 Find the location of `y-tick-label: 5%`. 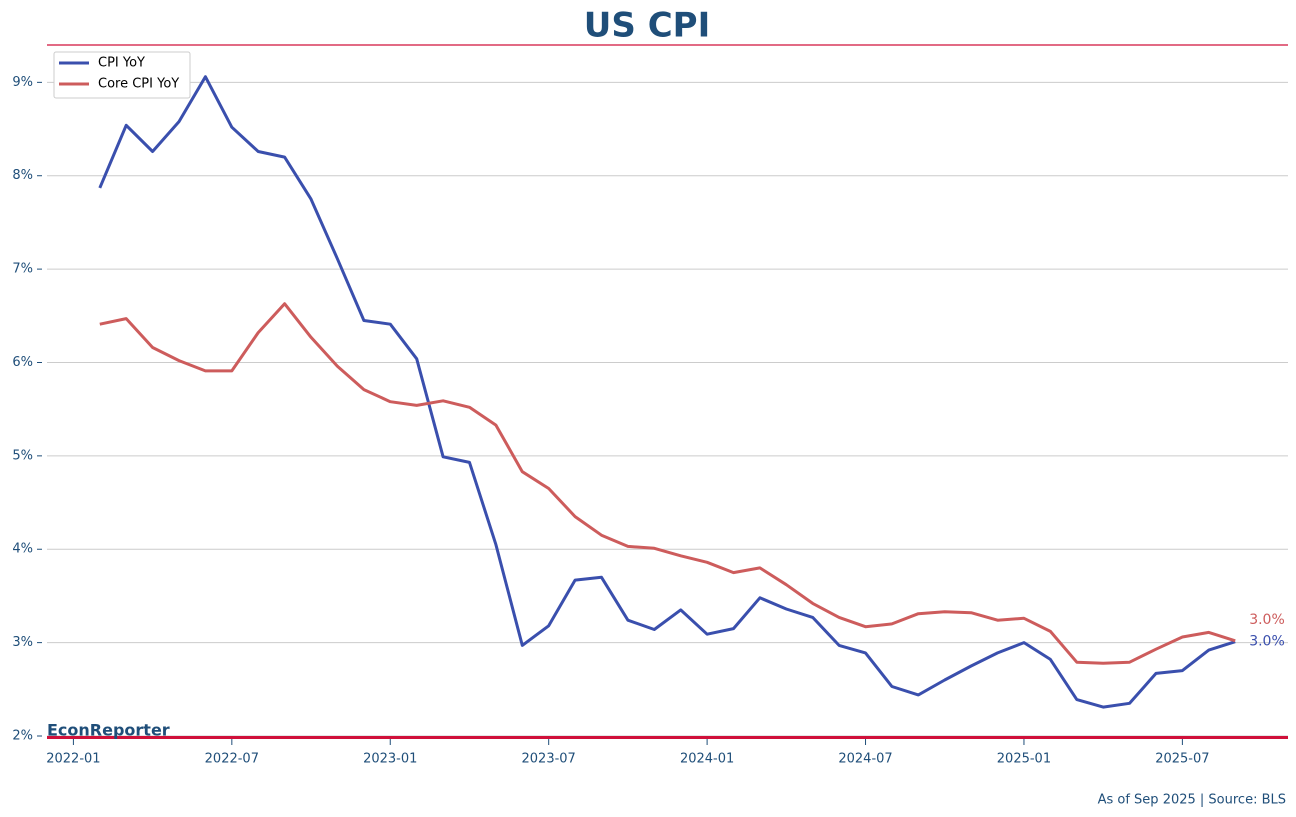

y-tick-label: 5% is located at coordinates (22, 455).